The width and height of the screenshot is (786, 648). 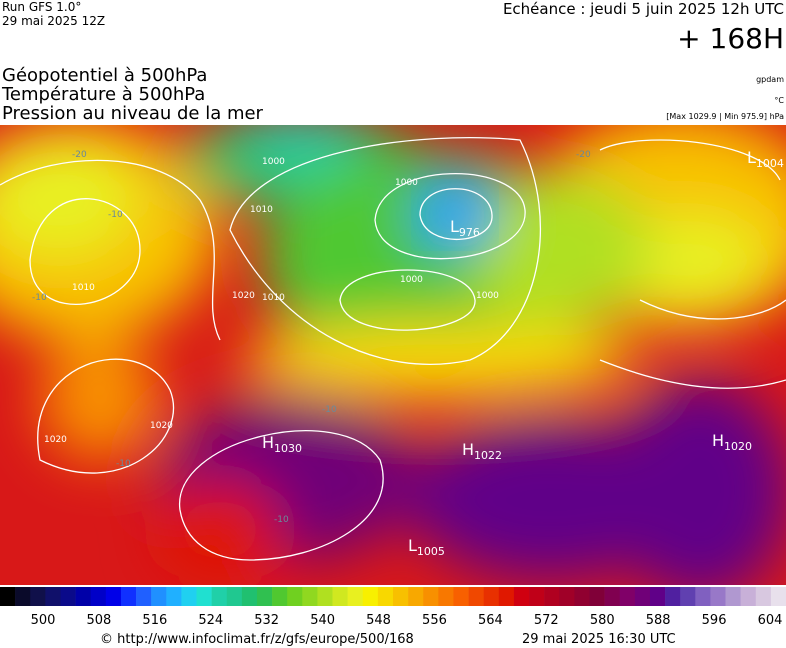 I want to click on run-label: Run GFS 1.0°, so click(x=41, y=7).